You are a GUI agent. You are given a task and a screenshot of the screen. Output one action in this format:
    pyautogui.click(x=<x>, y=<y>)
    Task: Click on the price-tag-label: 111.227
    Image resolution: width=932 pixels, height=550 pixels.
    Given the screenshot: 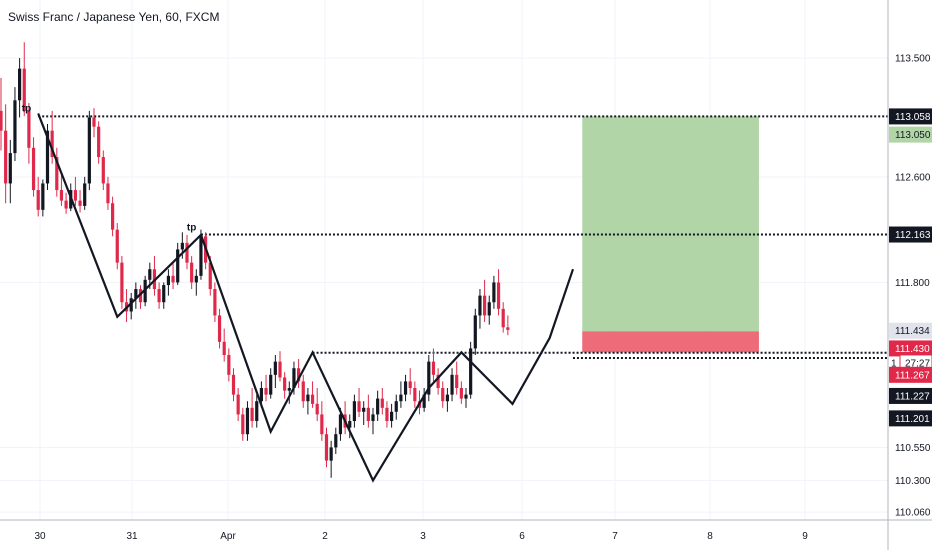 What is the action you would take?
    pyautogui.click(x=912, y=396)
    